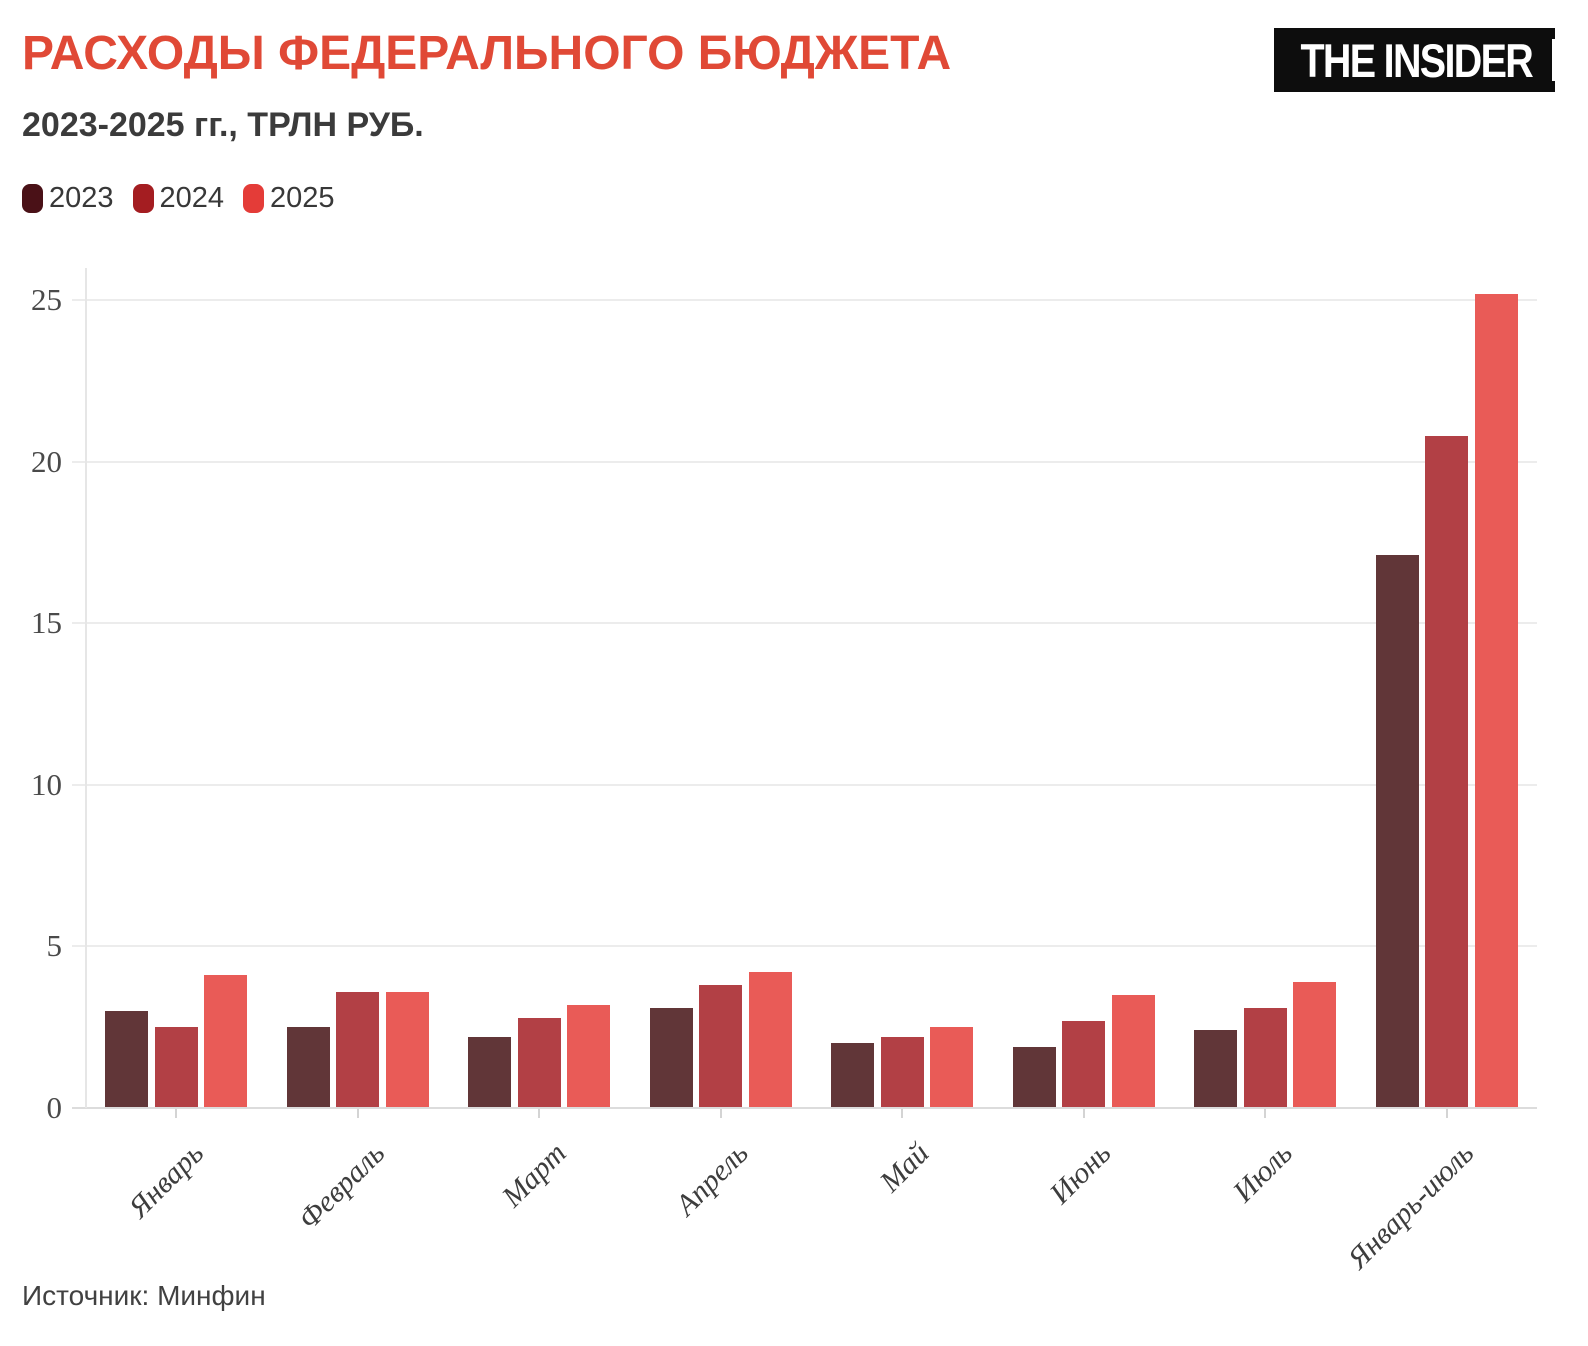  What do you see at coordinates (1411, 1206) in the screenshot?
I see `x-tick-label: Январь-июль` at bounding box center [1411, 1206].